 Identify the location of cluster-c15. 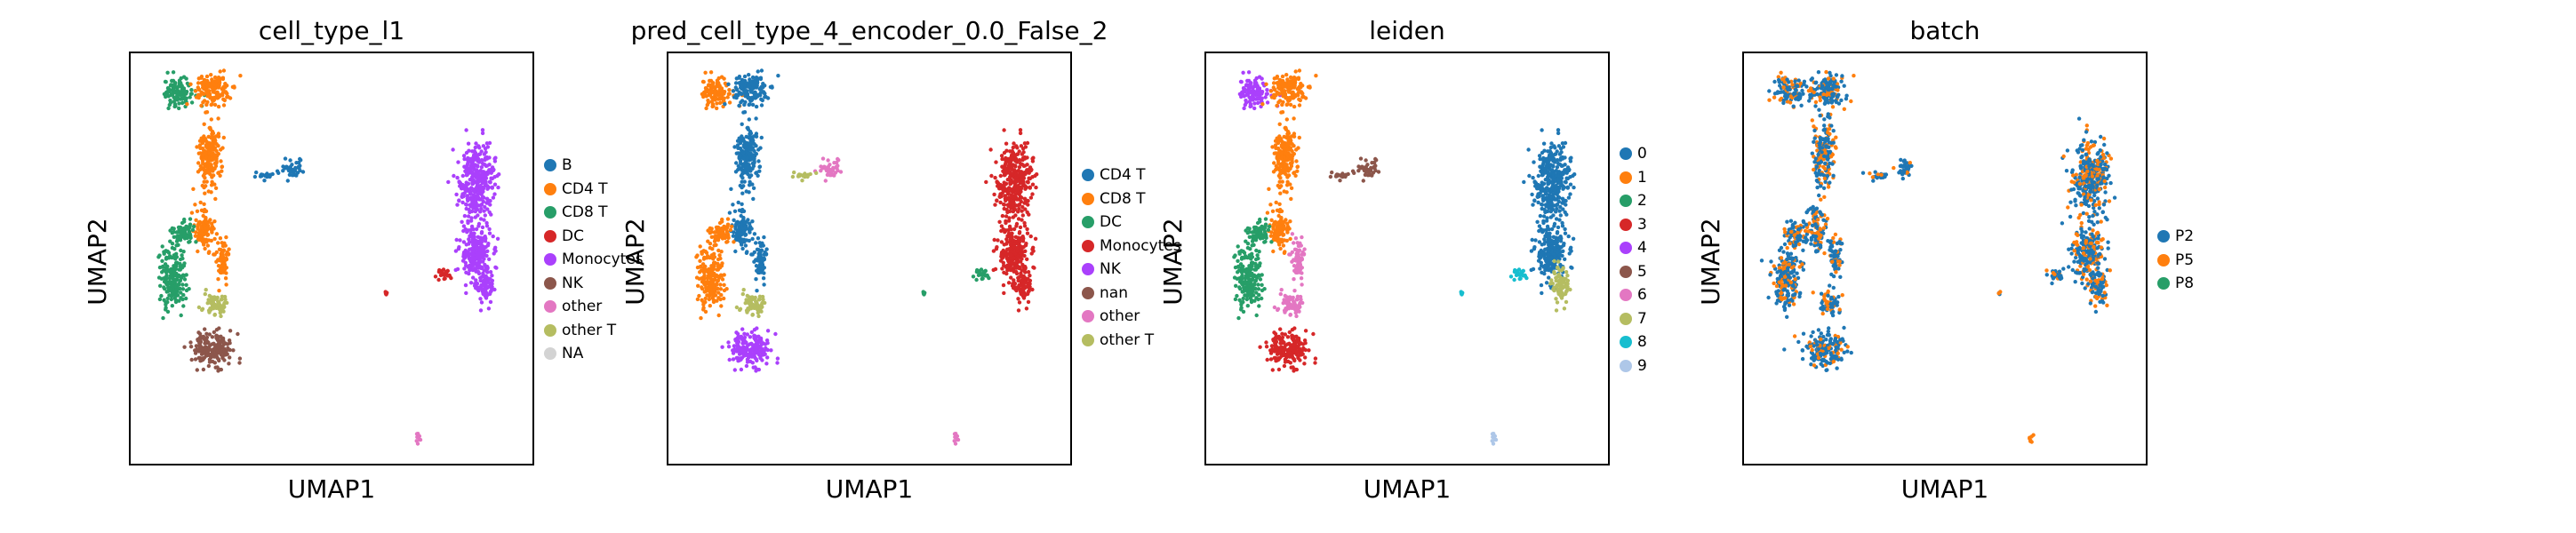
(981, 274).